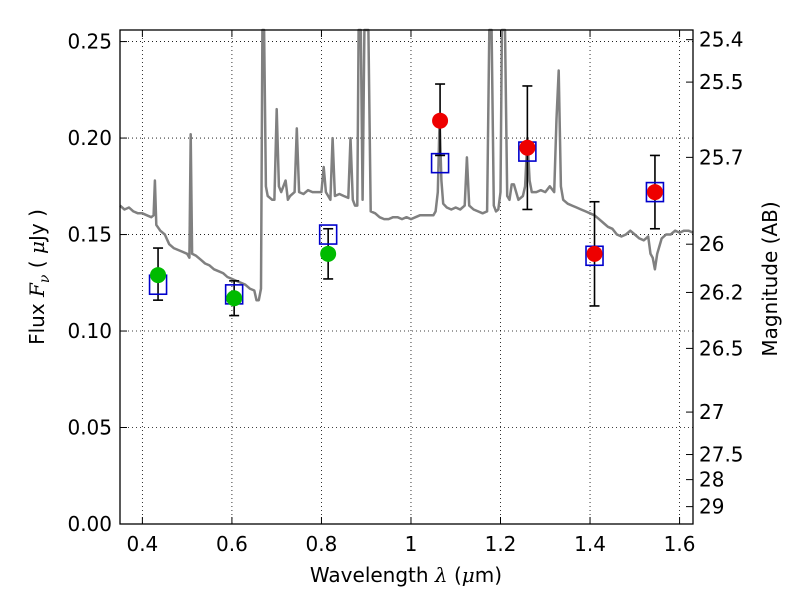 This screenshot has width=800, height=600. What do you see at coordinates (89, 524) in the screenshot?
I see `y-tick-label: 0.00` at bounding box center [89, 524].